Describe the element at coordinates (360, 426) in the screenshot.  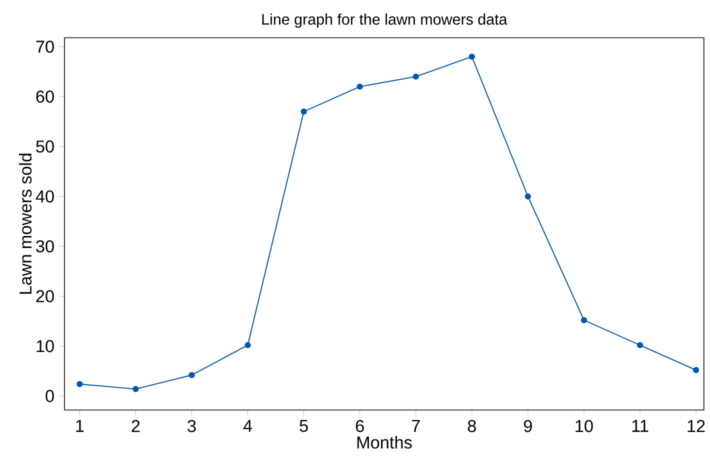
I see `x-tick-label: 6` at that location.